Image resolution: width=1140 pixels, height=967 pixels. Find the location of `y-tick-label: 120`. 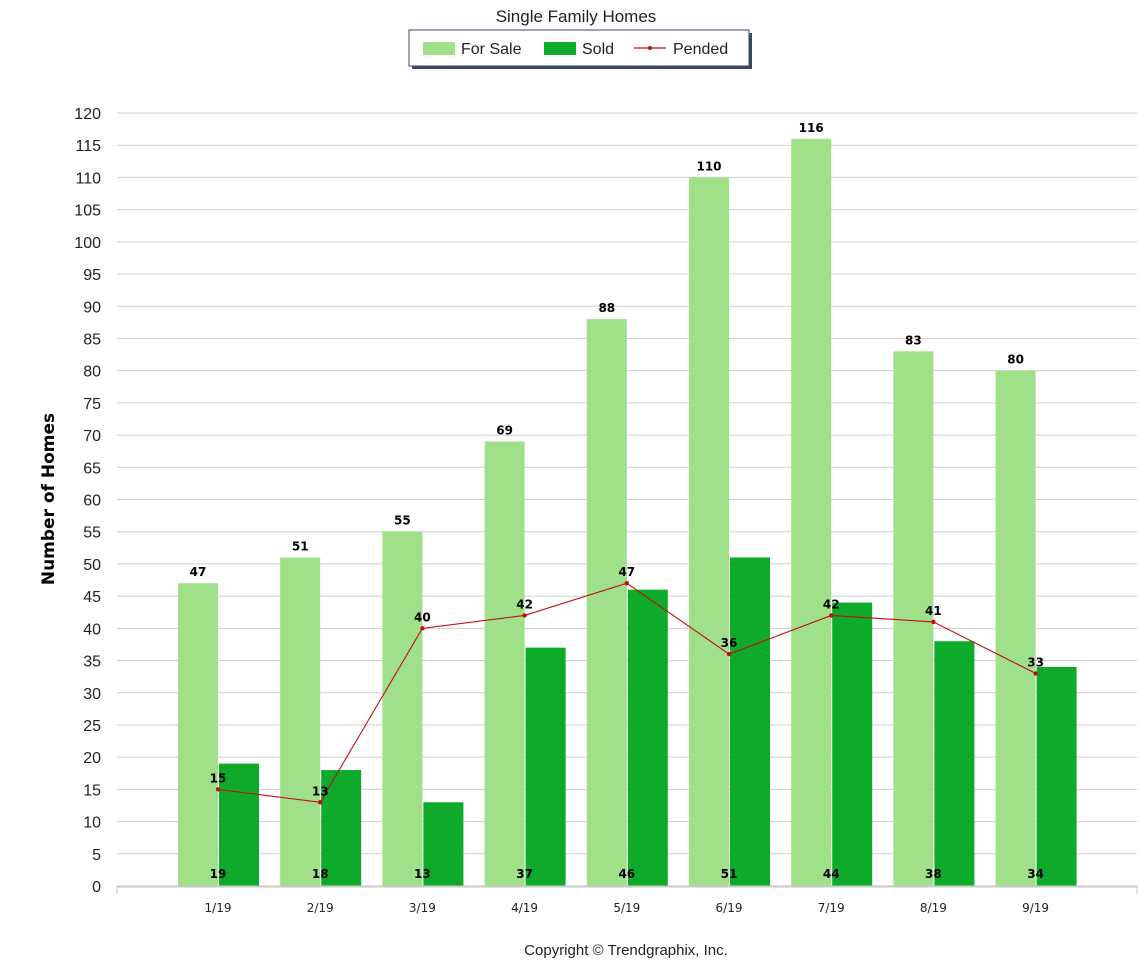

y-tick-label: 120 is located at coordinates (87, 114).